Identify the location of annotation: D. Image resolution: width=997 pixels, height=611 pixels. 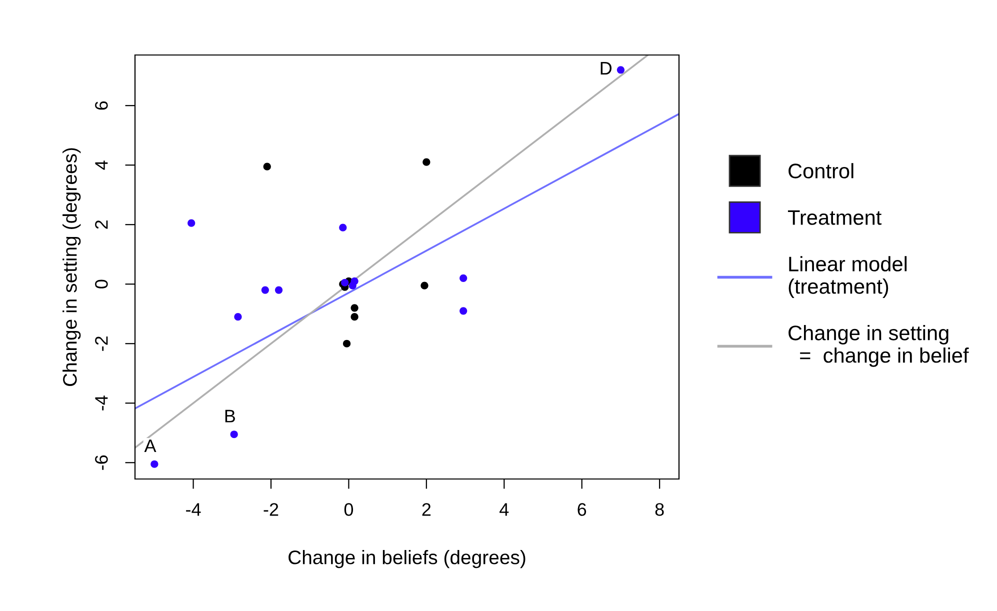
(606, 68).